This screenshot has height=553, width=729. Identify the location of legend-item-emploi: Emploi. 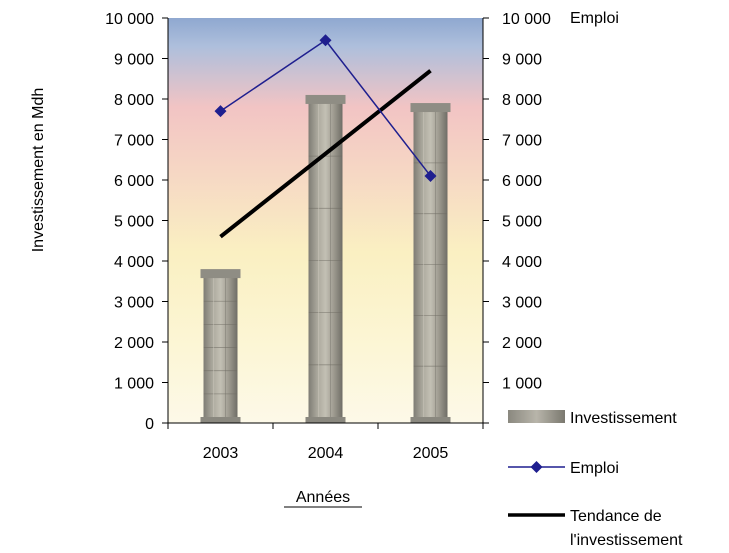
(563, 468).